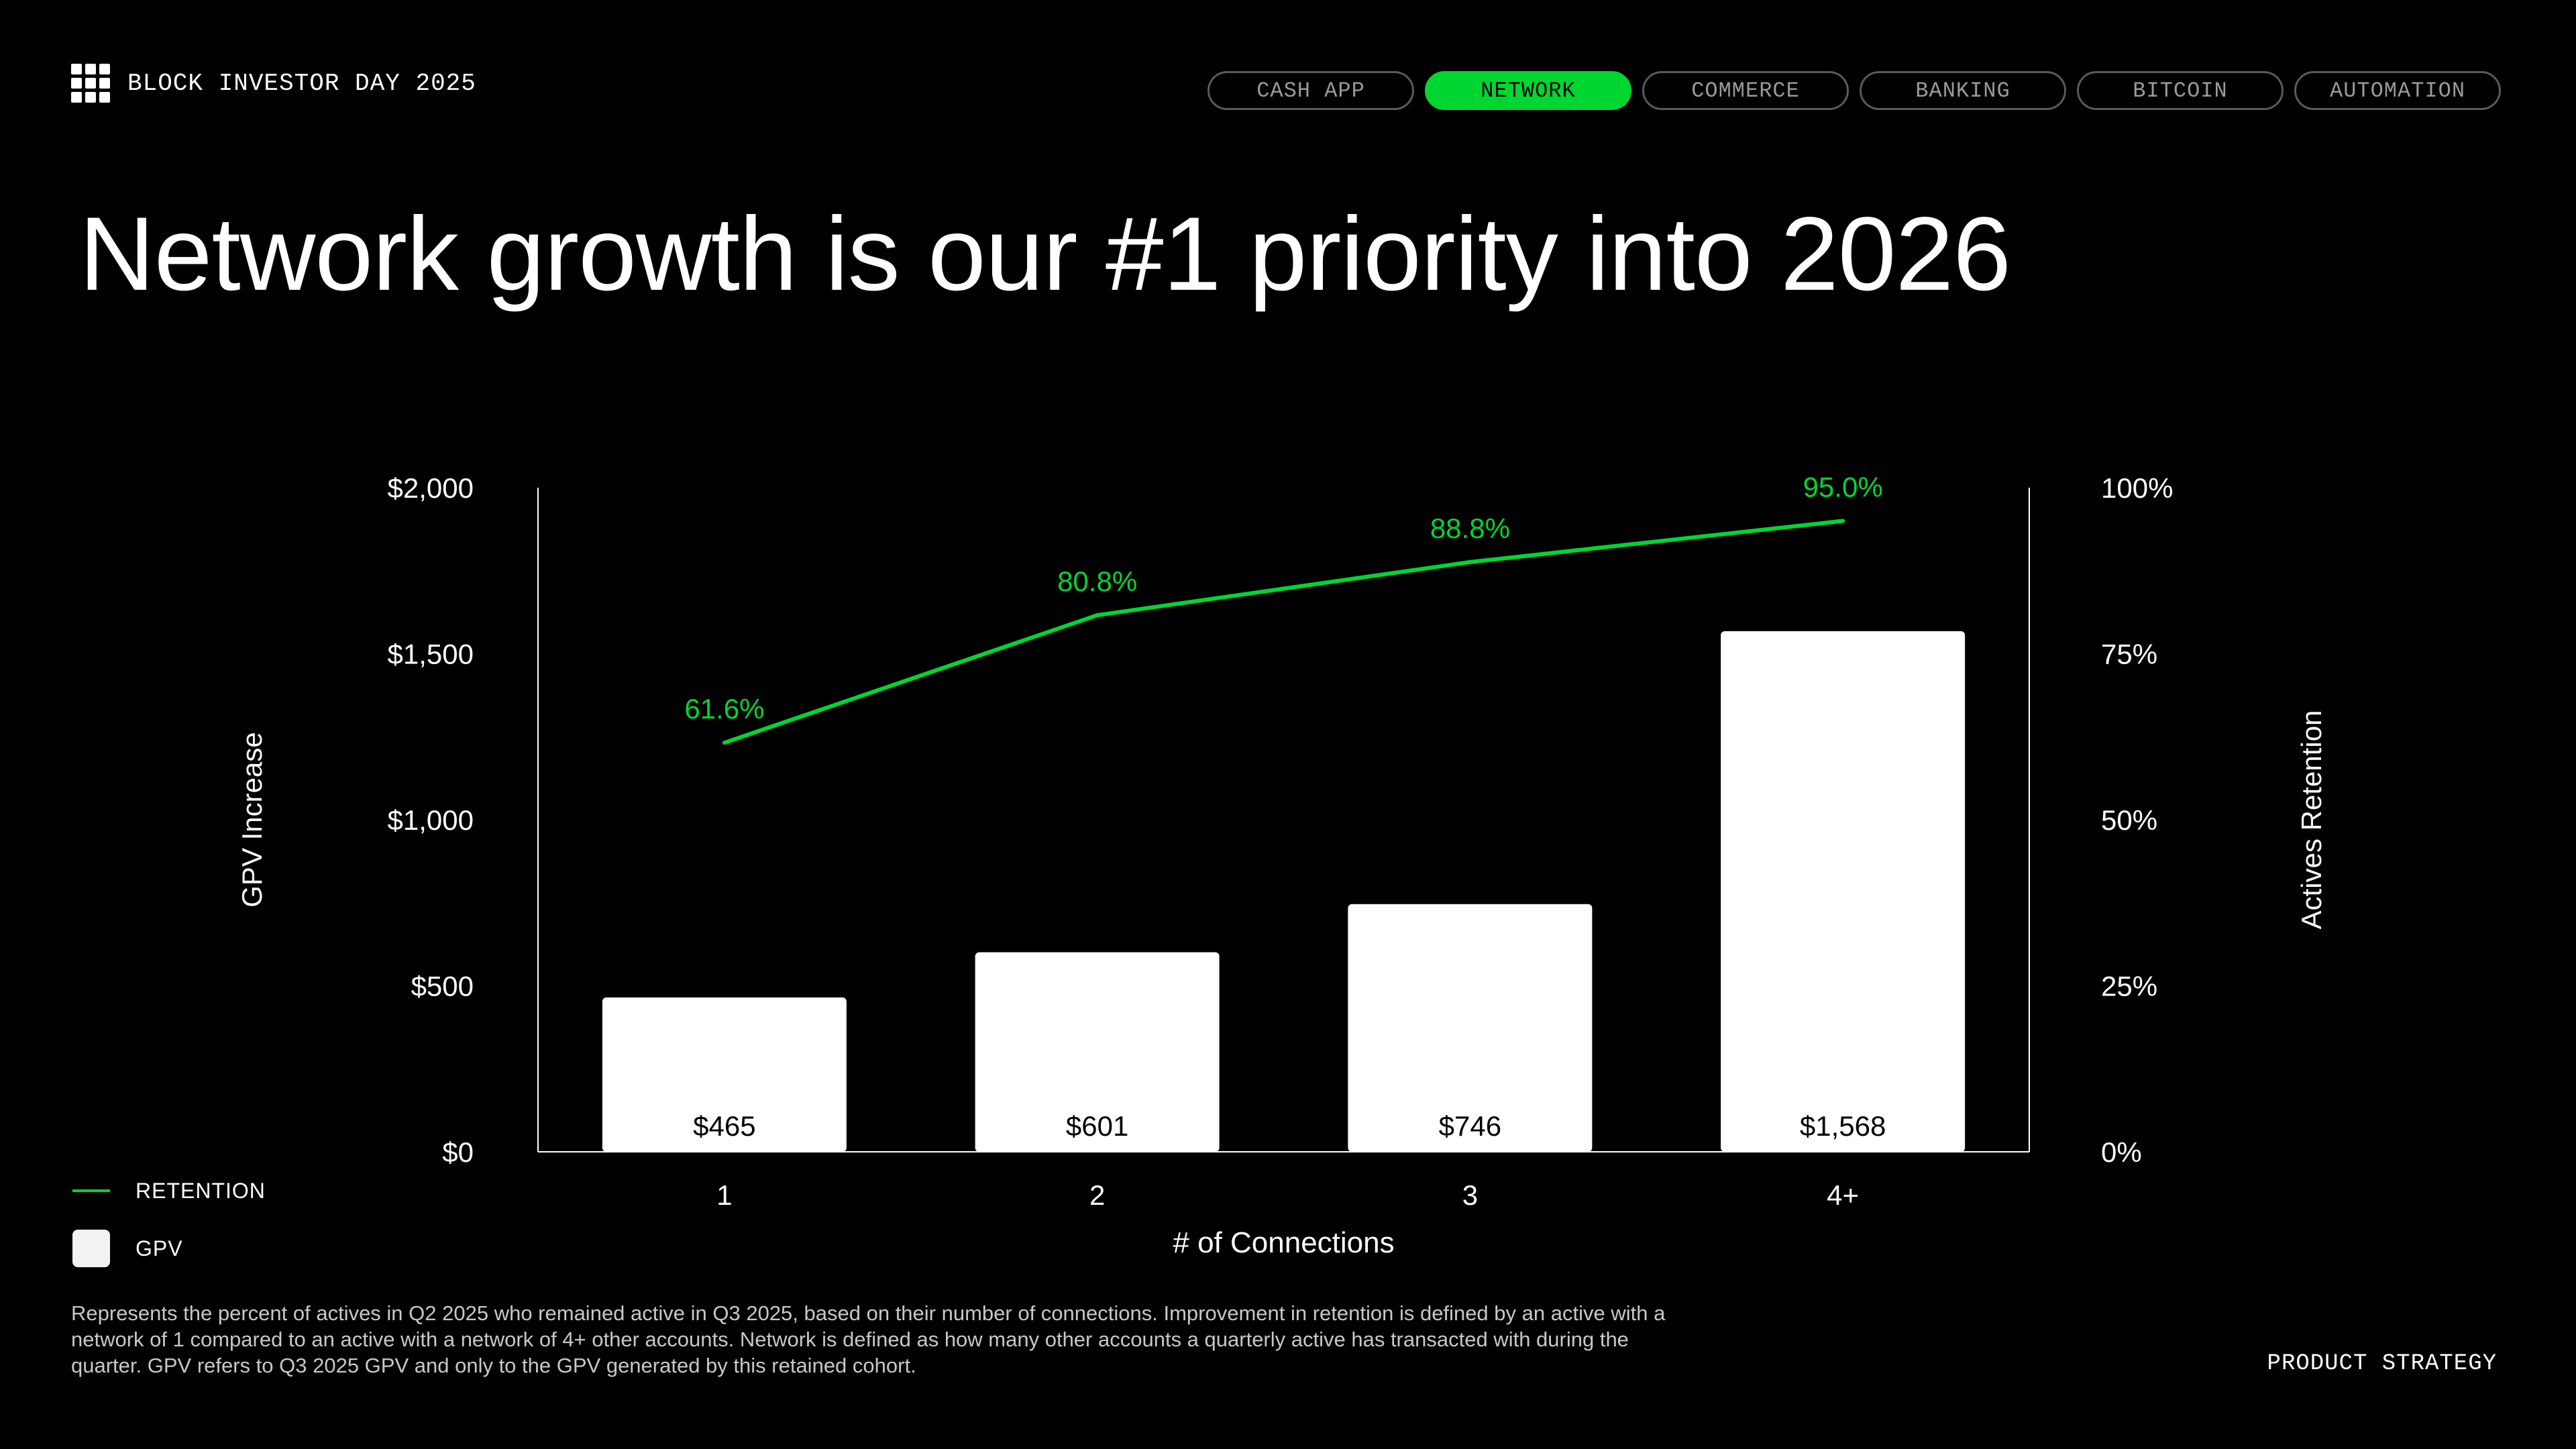  I want to click on legend-item-retention: RETENTION, so click(169, 1191).